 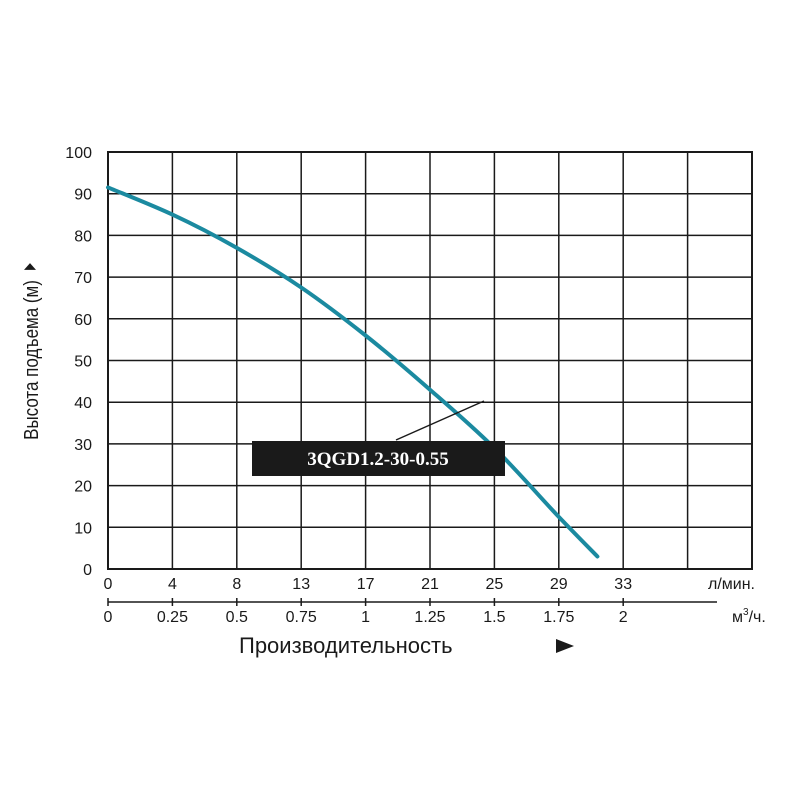 I want to click on x-tick-label-lmin: 17, so click(x=366, y=584).